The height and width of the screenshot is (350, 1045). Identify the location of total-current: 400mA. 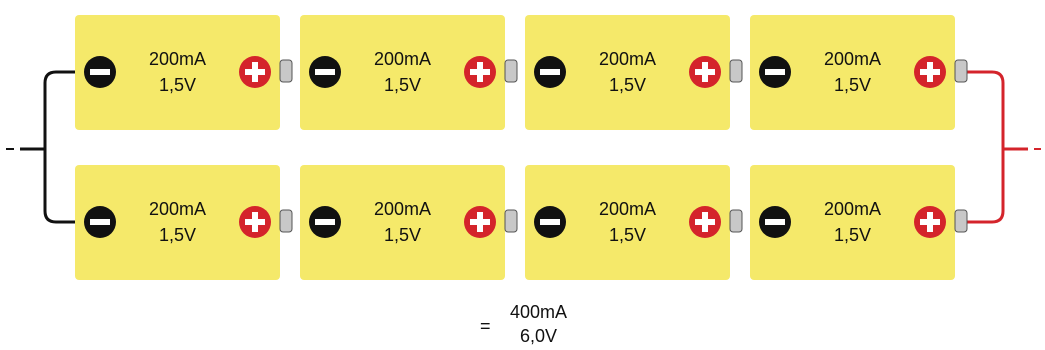
(539, 312).